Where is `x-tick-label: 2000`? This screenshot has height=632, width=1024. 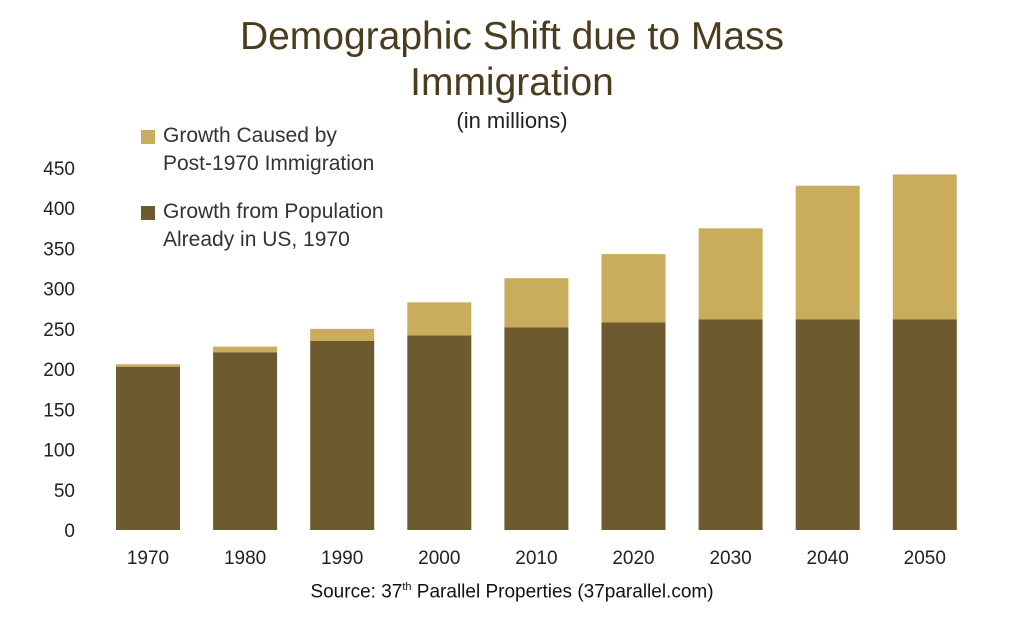
x-tick-label: 2000 is located at coordinates (439, 558).